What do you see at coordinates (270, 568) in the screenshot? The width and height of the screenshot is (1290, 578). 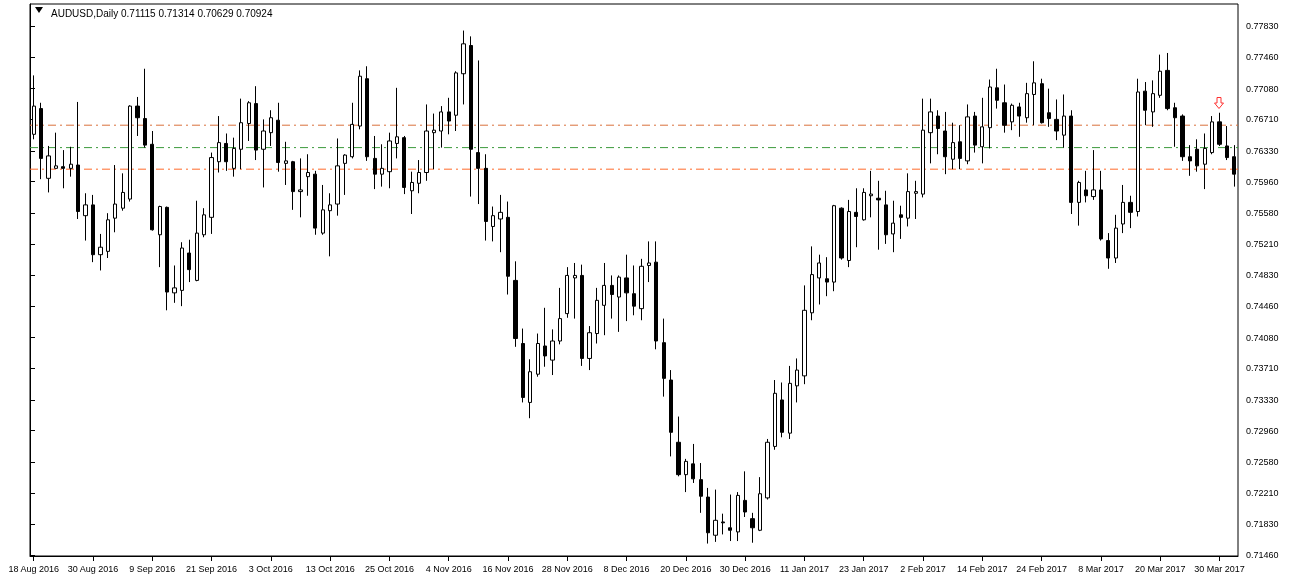 I see `x-tick-label: 3 Oct 2016` at bounding box center [270, 568].